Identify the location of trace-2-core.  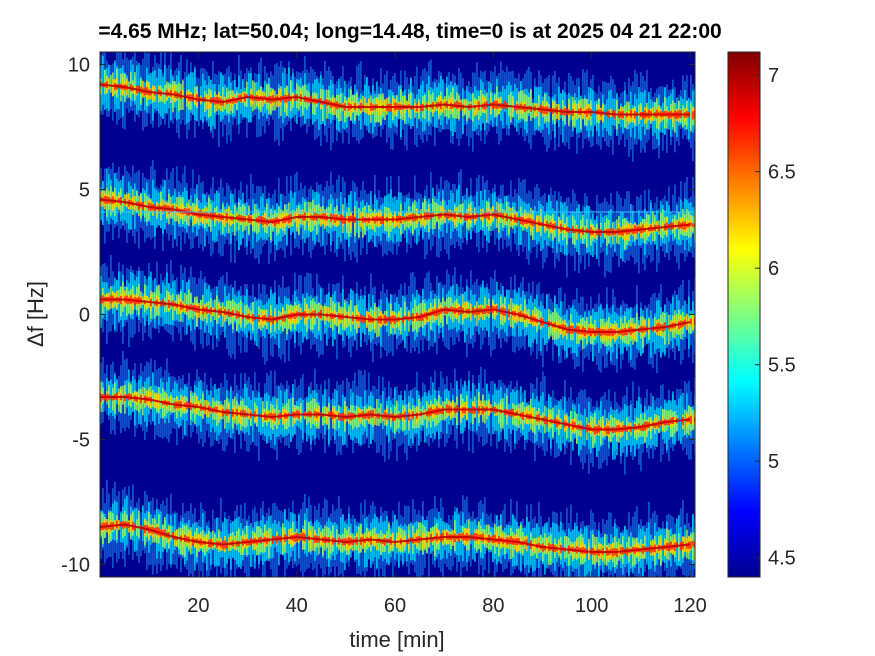
(395, 315).